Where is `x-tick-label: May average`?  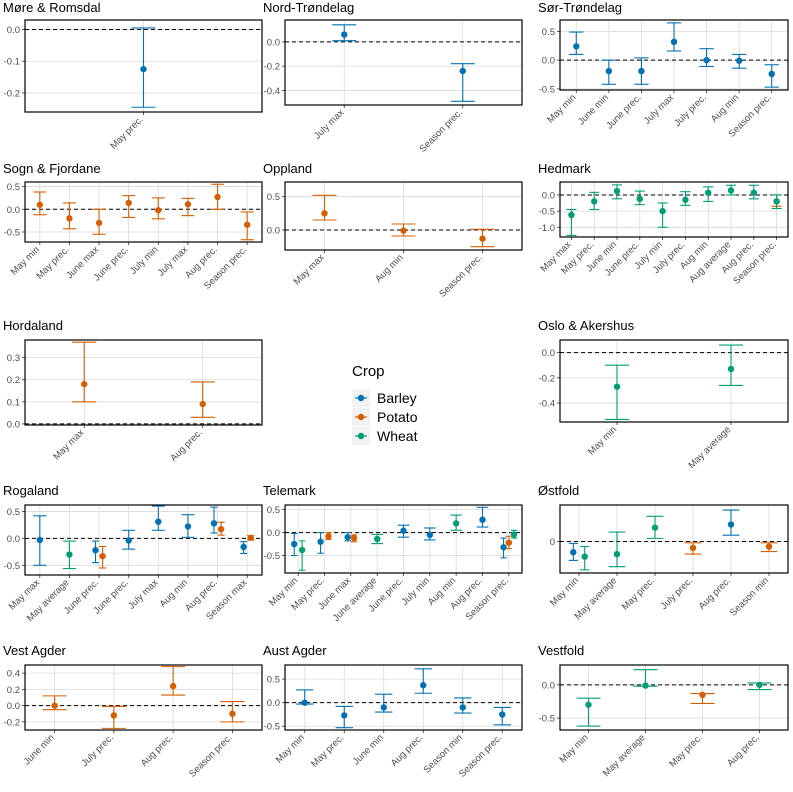
x-tick-label: May average is located at coordinates (624, 755).